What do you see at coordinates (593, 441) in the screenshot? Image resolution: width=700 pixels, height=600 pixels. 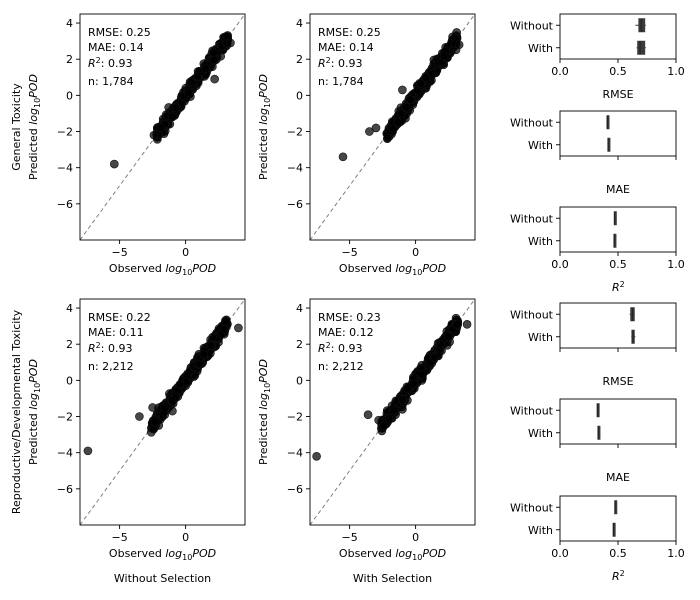 I see `metric-panel-rdt-mae: Without With MAE` at bounding box center [593, 441].